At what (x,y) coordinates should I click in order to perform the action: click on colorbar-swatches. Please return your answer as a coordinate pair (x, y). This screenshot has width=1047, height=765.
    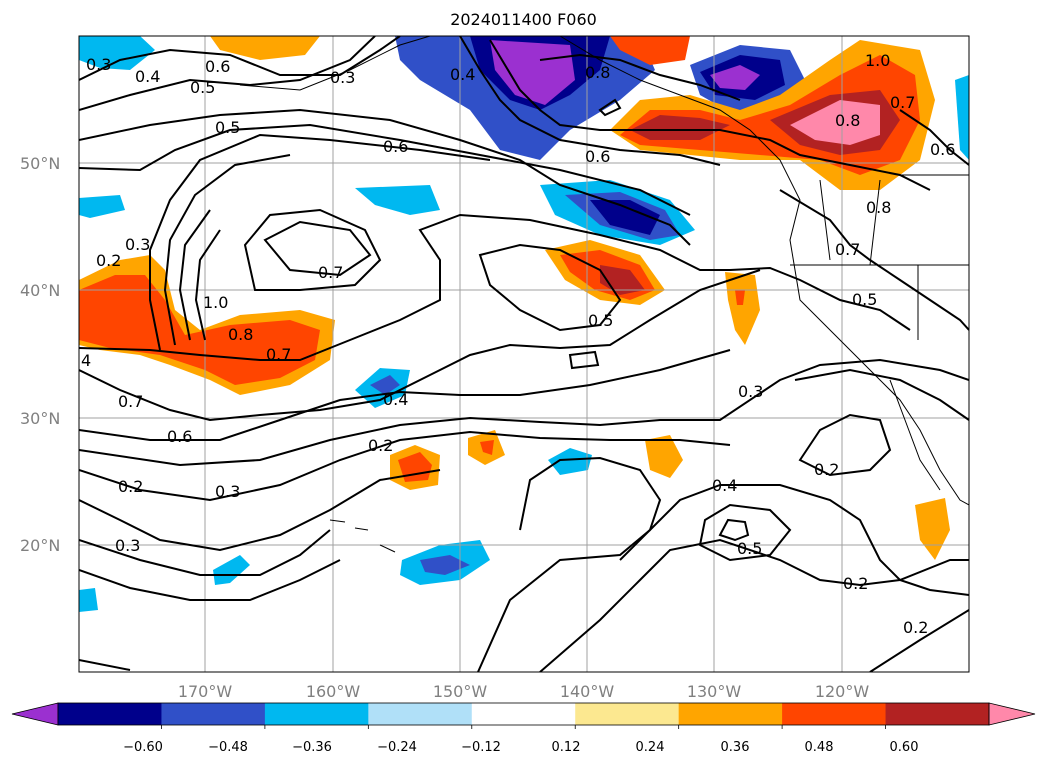
    Looking at the image, I should click on (523, 714).